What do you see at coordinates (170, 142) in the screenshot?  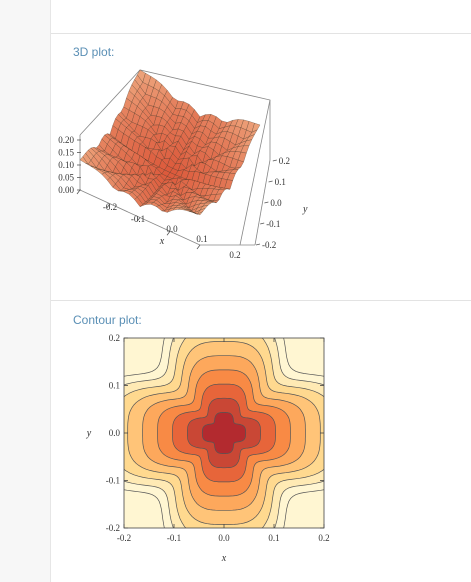 I see `surface-mesh` at bounding box center [170, 142].